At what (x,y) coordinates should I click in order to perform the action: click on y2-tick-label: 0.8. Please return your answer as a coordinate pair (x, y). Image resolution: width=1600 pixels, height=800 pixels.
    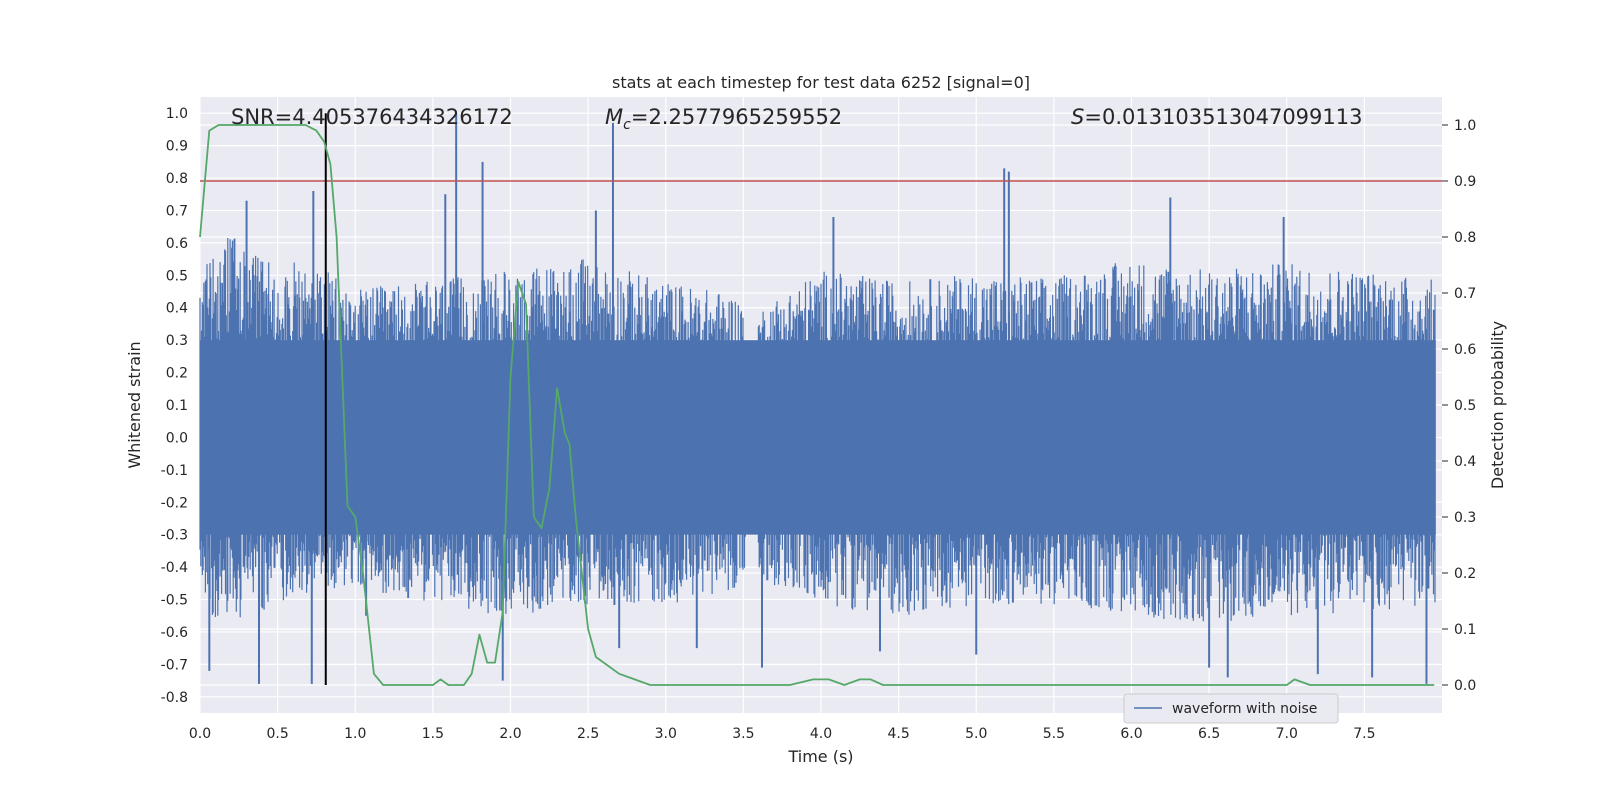
    Looking at the image, I should click on (1465, 238).